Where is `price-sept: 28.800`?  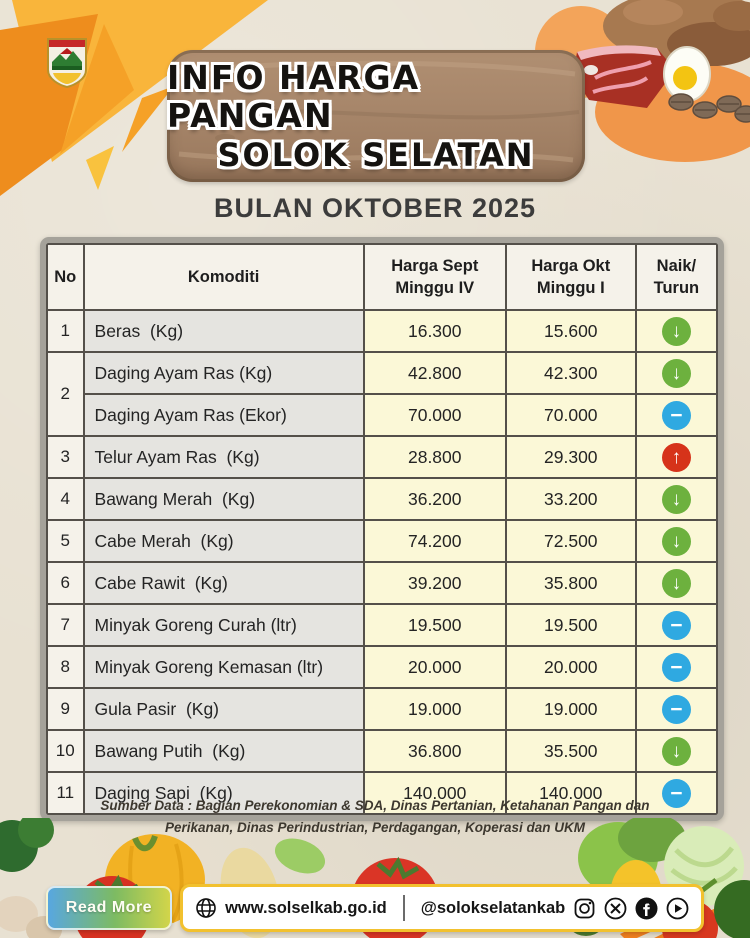
price-sept: 28.800 is located at coordinates (434, 457).